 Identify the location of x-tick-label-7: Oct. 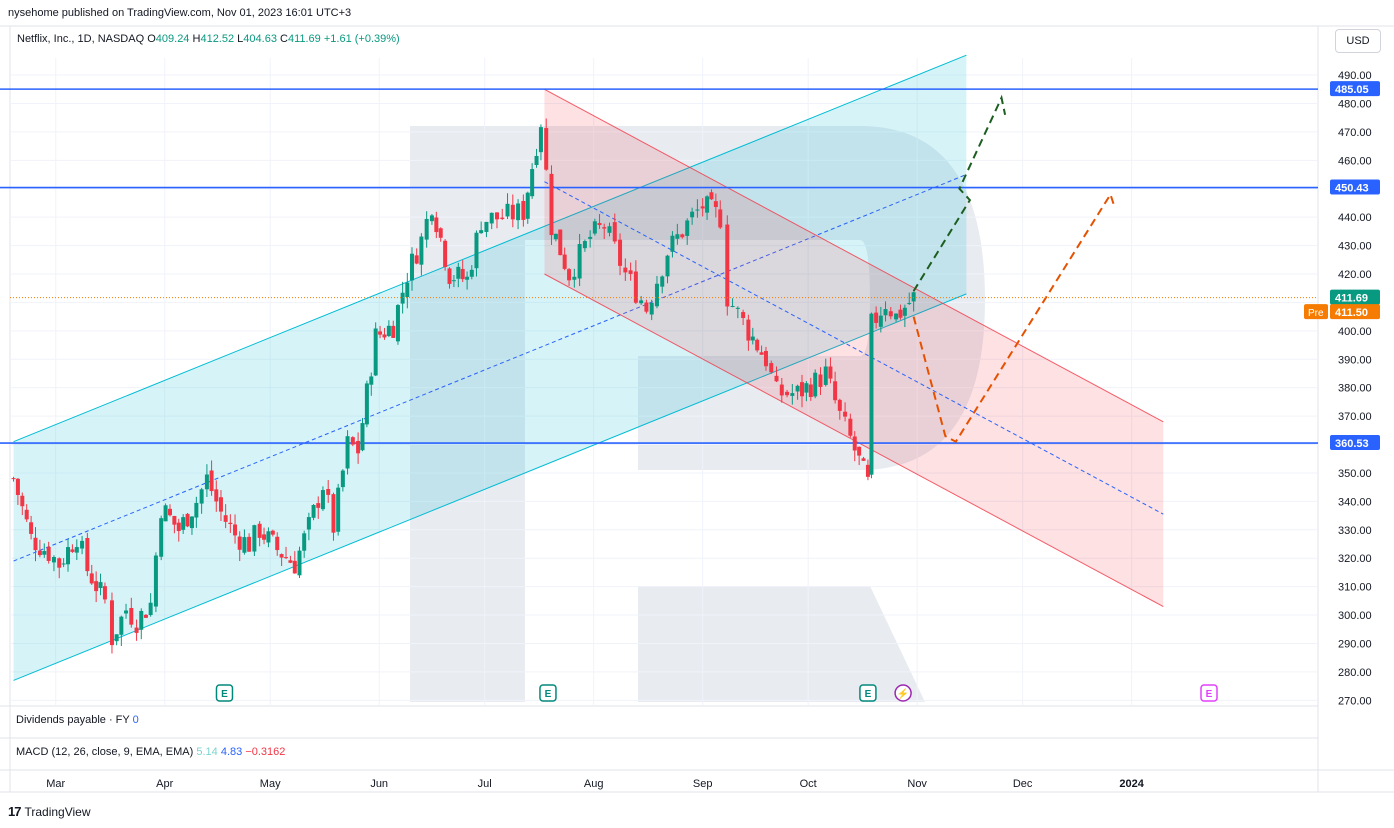
(808, 784).